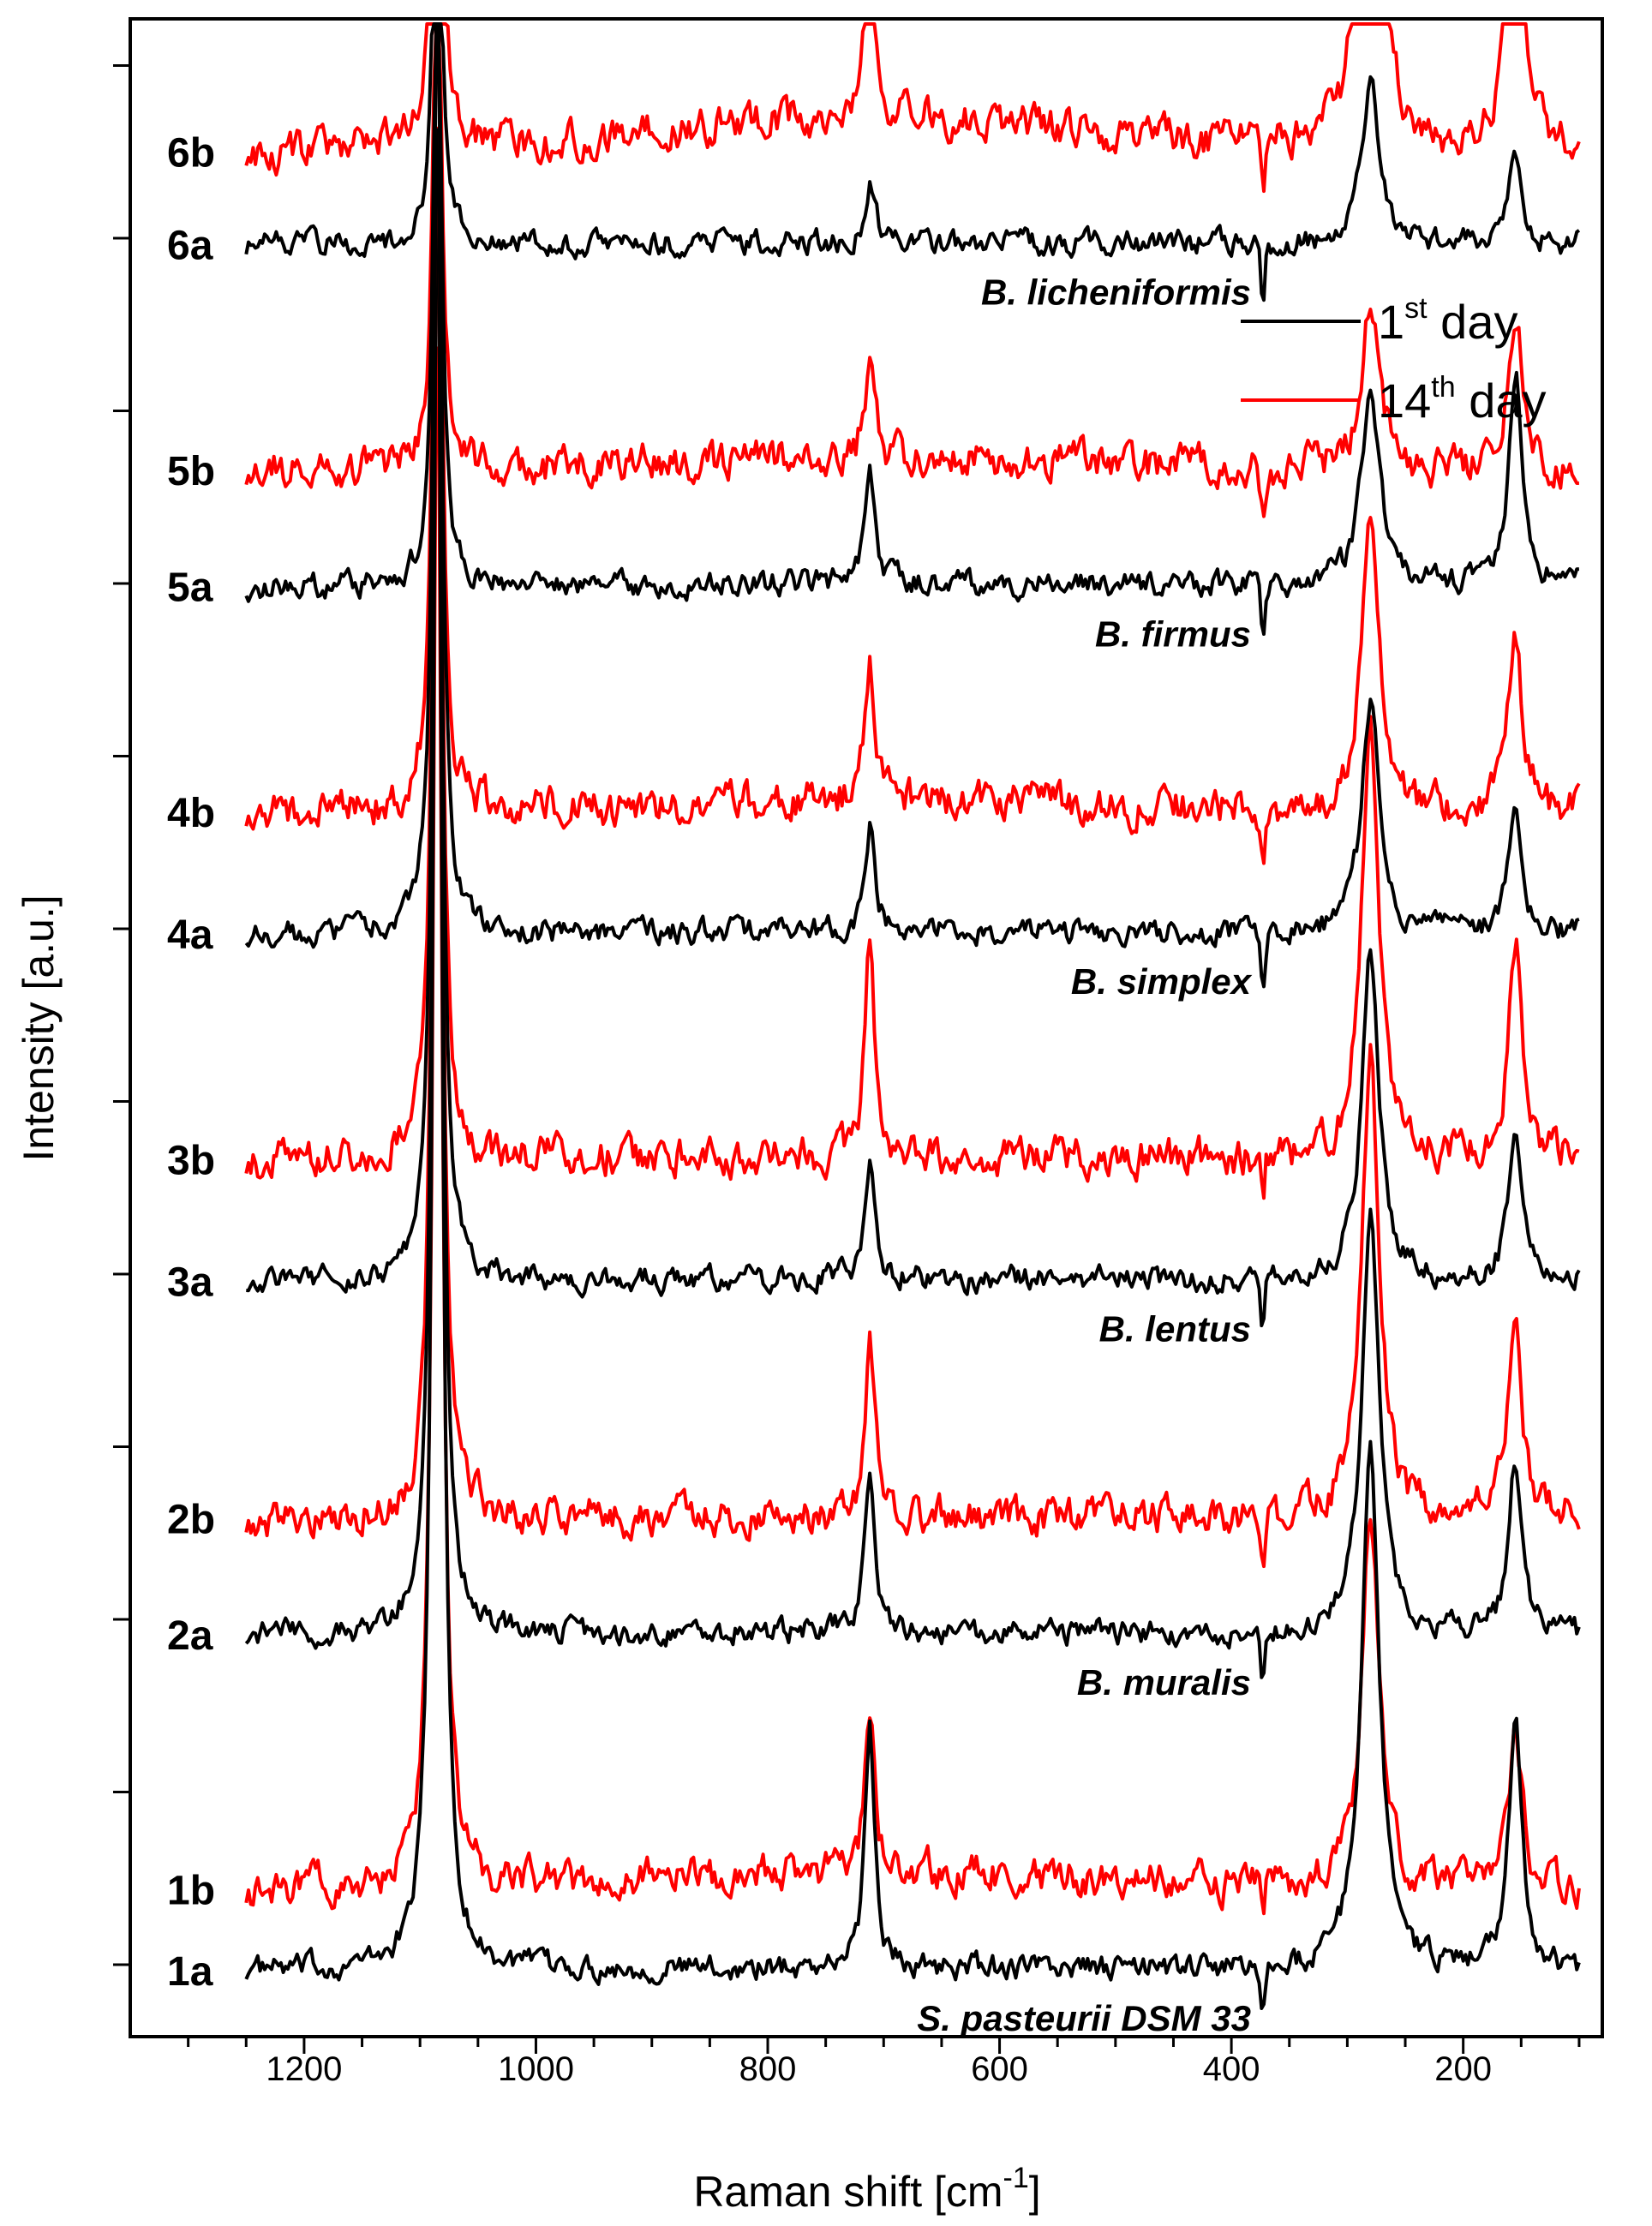 The width and height of the screenshot is (1652, 2226). I want to click on x-tick-label: 400, so click(1231, 2069).